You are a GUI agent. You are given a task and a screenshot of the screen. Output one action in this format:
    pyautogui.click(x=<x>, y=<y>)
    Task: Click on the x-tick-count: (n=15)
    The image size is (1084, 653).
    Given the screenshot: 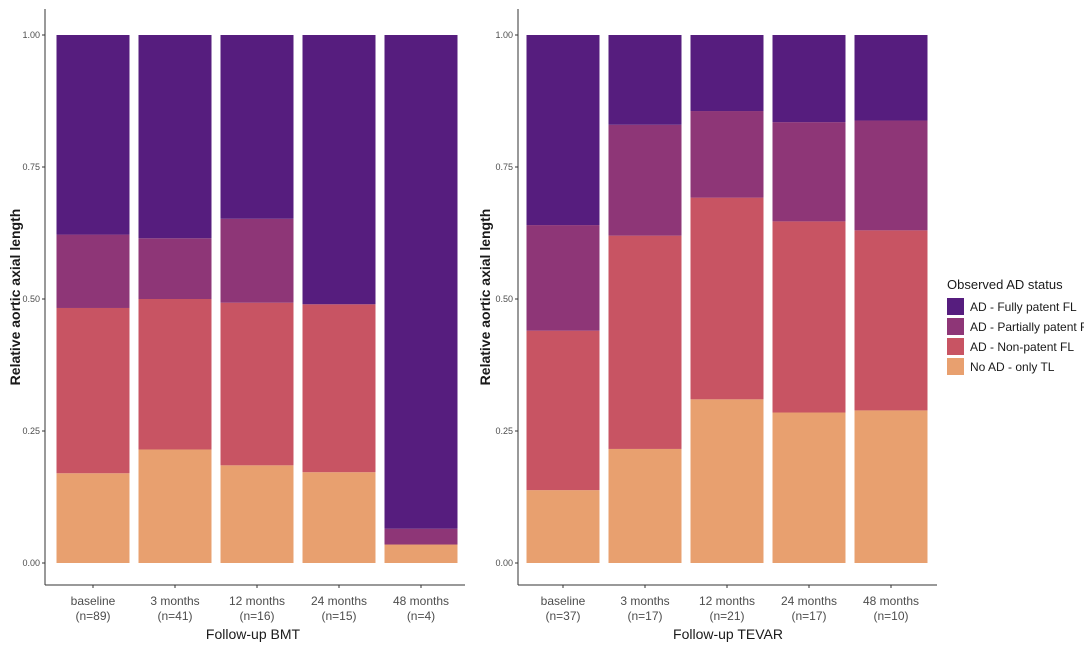 What is the action you would take?
    pyautogui.click(x=338, y=616)
    